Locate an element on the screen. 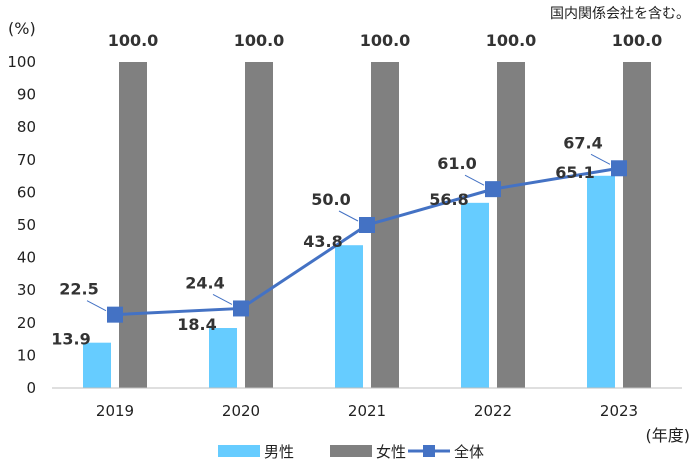  x-tick-label: 2023 is located at coordinates (619, 411).